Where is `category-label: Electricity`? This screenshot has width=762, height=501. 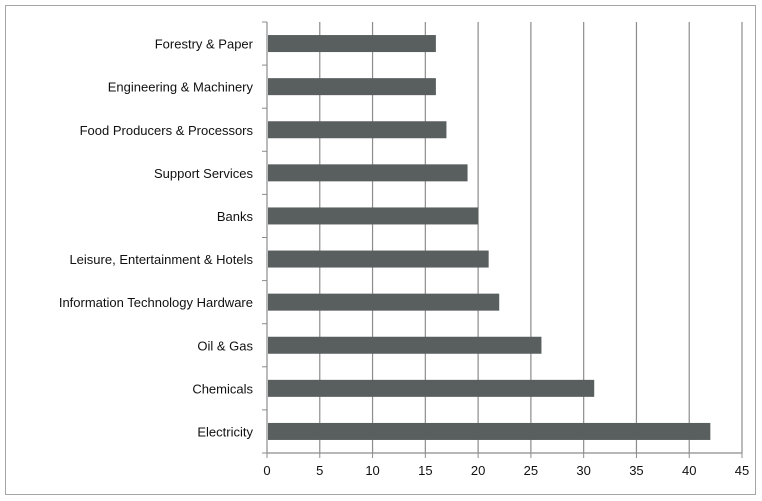 category-label: Electricity is located at coordinates (225, 431).